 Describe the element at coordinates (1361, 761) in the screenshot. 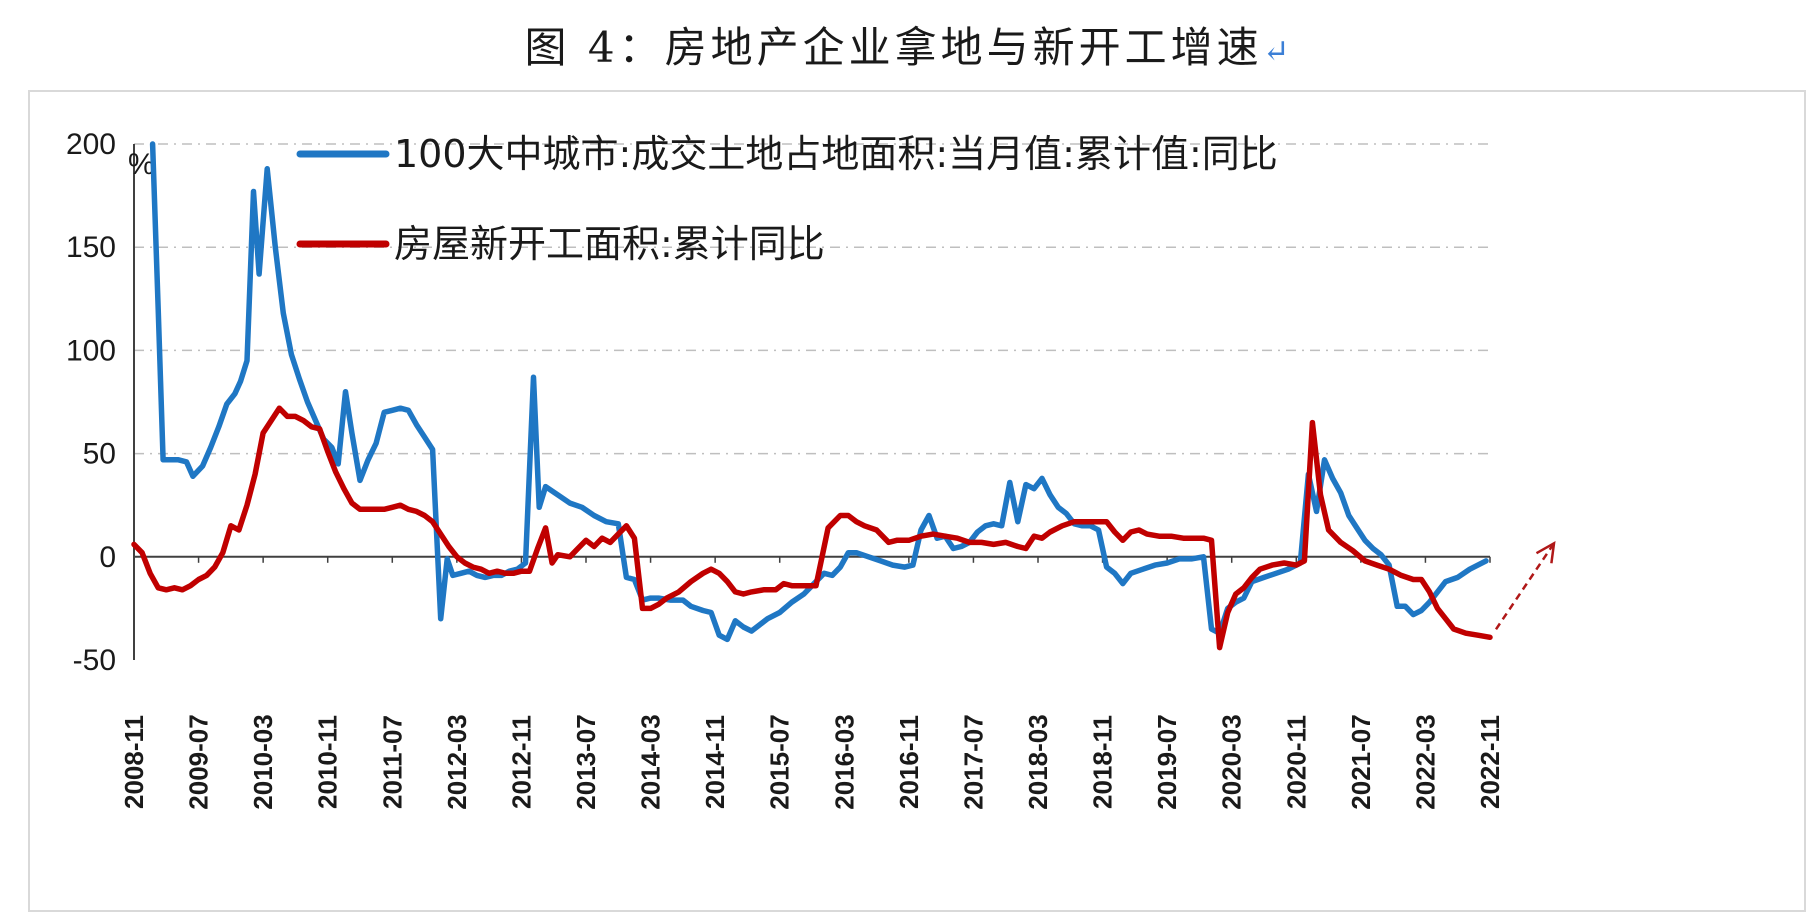

I see `x-tick-label: 2021-07` at that location.